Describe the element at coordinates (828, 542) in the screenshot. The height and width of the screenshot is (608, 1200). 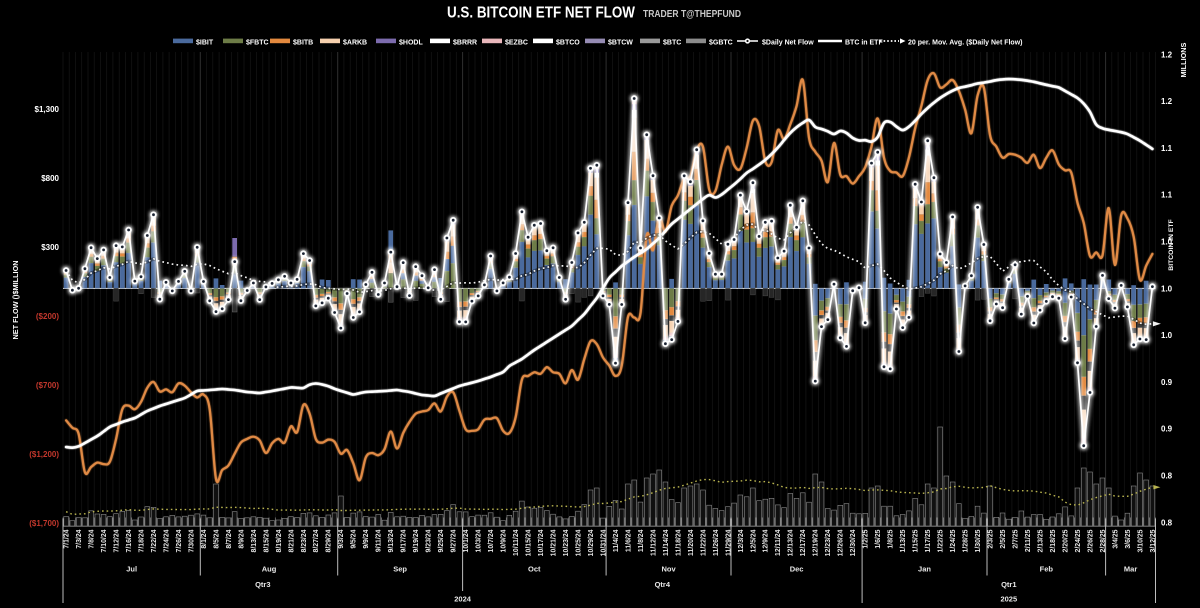
I see `svg-text: 12/23/24` at that location.